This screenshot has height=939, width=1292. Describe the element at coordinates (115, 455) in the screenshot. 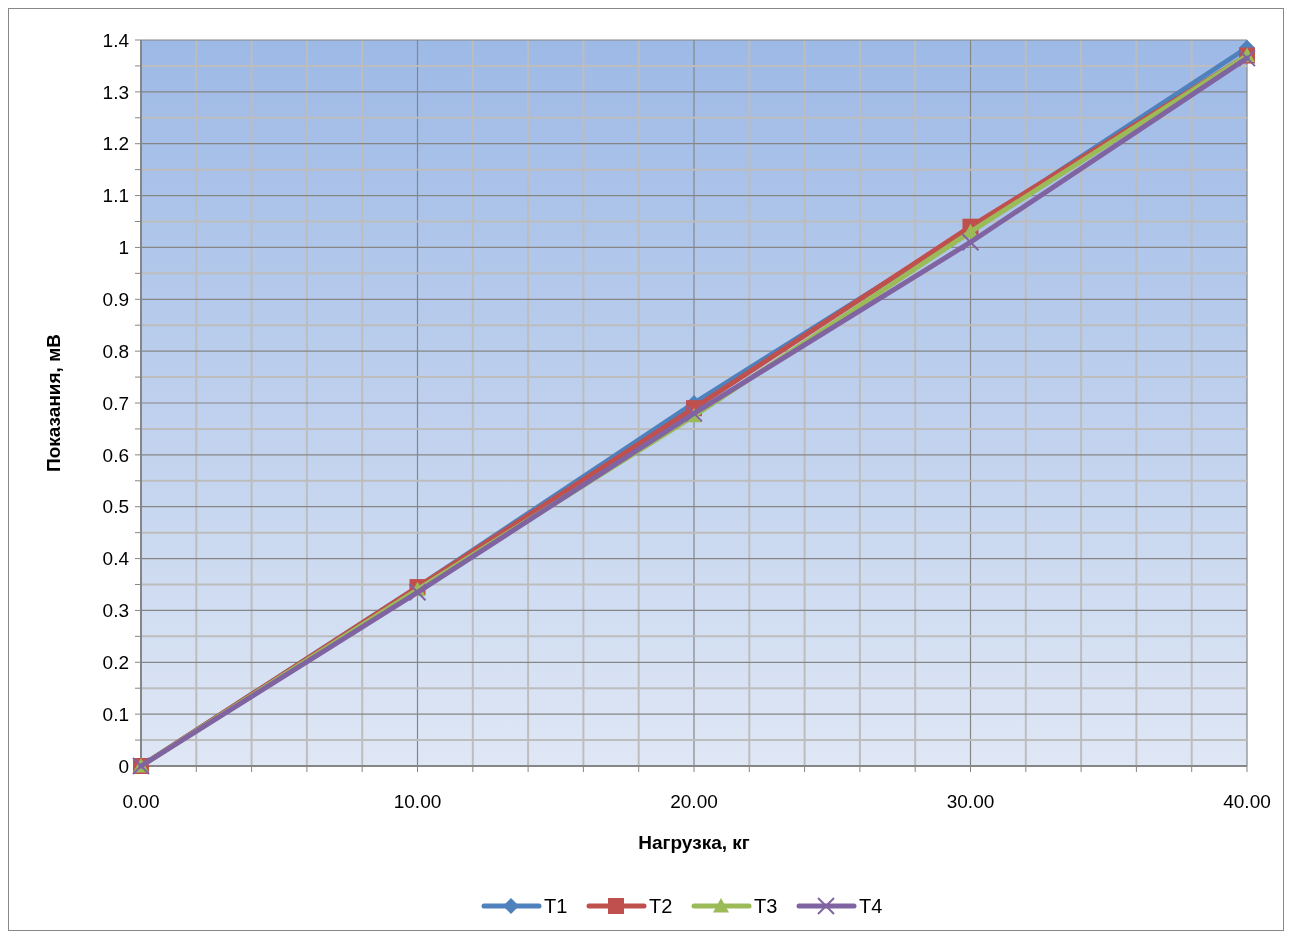

I see `y-tick-label: 0.6` at that location.